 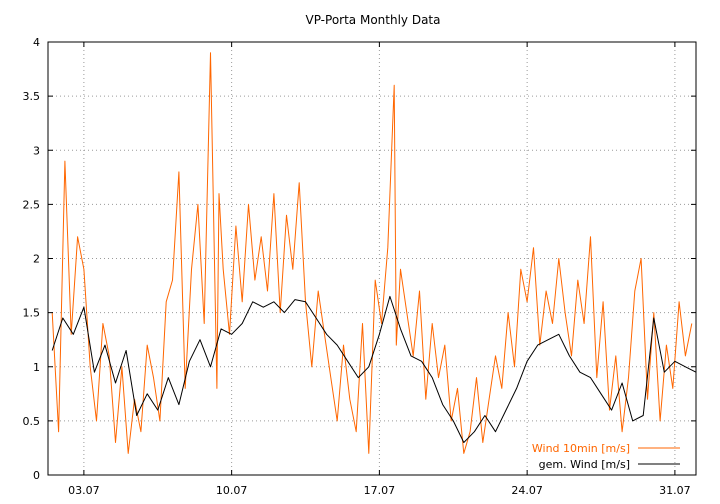 I want to click on x-tick-label: 24.07, so click(x=527, y=490).